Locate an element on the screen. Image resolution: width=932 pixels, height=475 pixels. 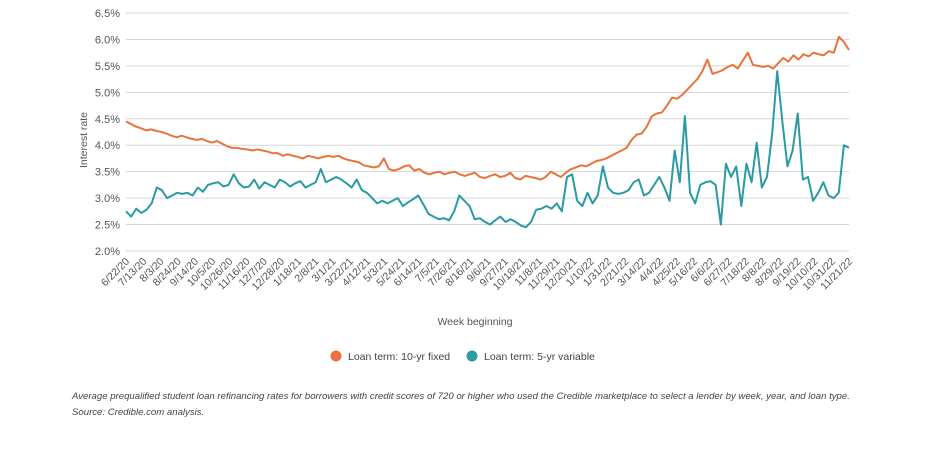
y-tick-label: 5.0% is located at coordinates (107, 93).